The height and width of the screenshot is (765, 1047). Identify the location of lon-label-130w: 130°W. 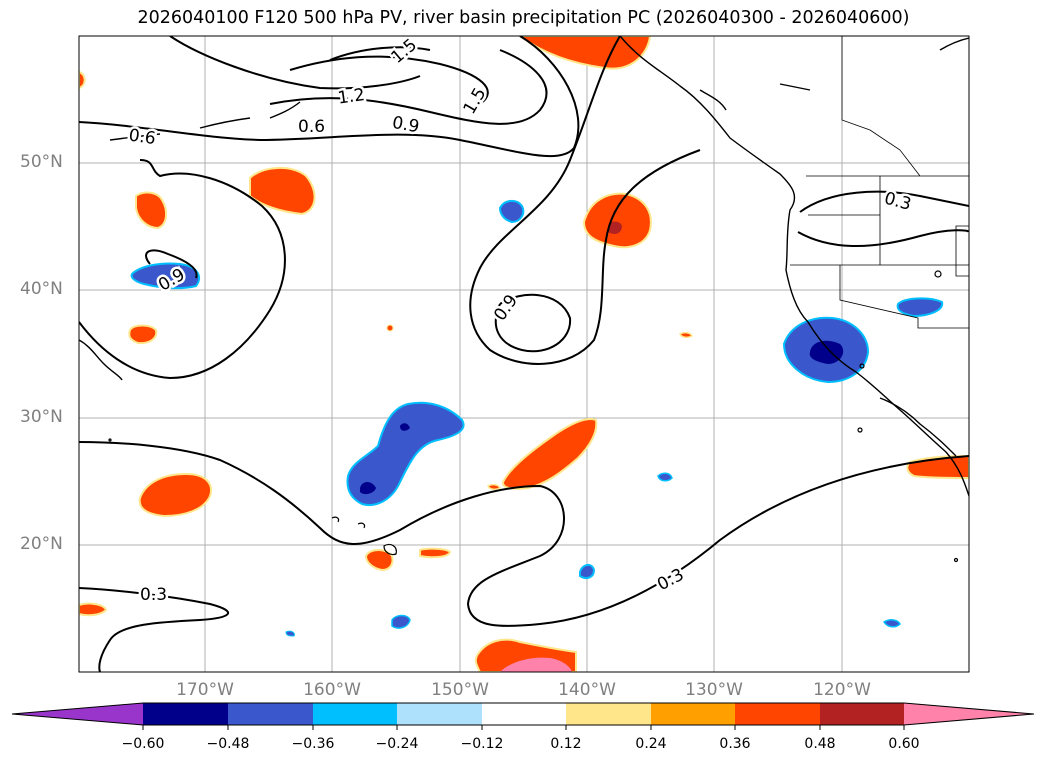
(714, 690).